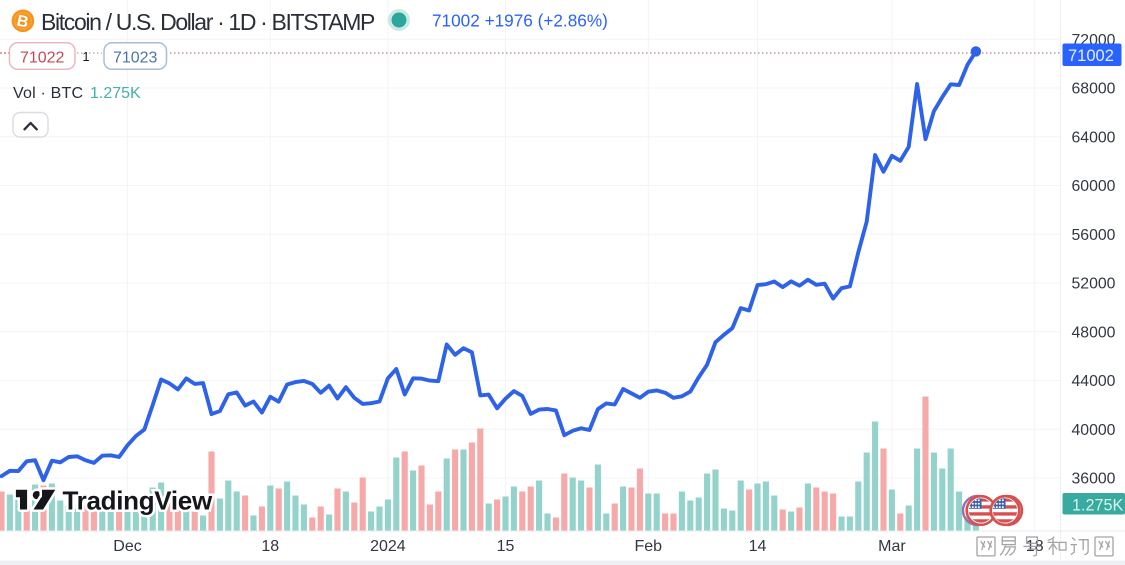  I want to click on svg-text: 44000, so click(1094, 381).